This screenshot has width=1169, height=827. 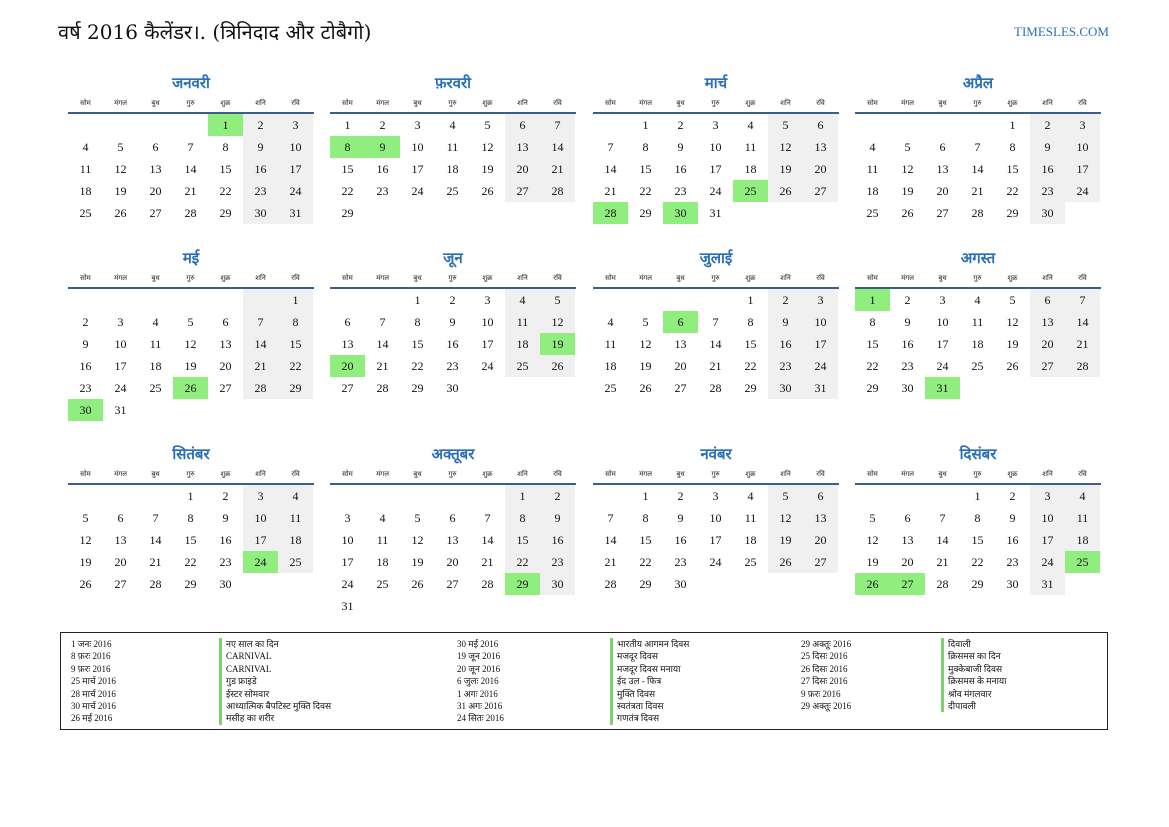 What do you see at coordinates (347, 388) in the screenshot?
I see `day-cell: 27` at bounding box center [347, 388].